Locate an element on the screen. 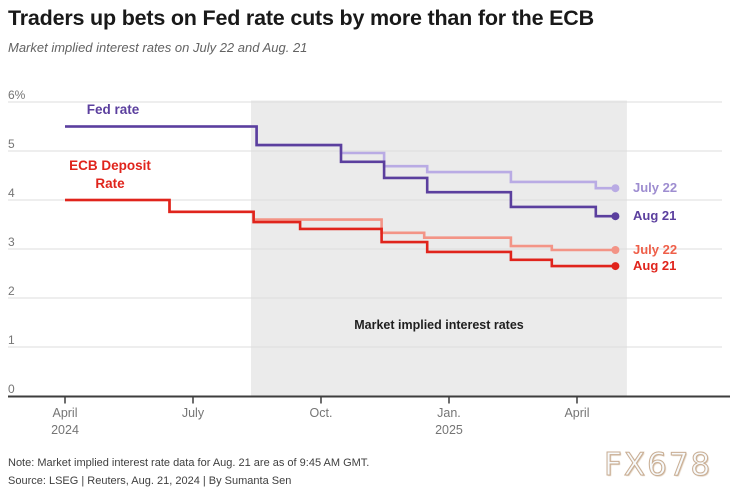 The image size is (737, 500). x-axis-month: Oct. is located at coordinates (321, 413).